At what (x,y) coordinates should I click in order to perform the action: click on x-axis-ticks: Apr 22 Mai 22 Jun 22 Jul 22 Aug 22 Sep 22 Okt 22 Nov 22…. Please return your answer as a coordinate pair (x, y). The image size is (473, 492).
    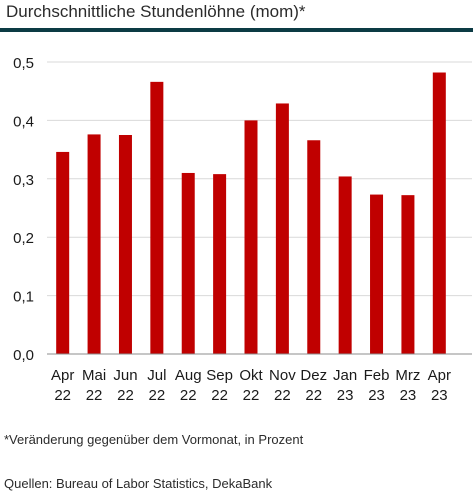
    Looking at the image, I should click on (259, 378).